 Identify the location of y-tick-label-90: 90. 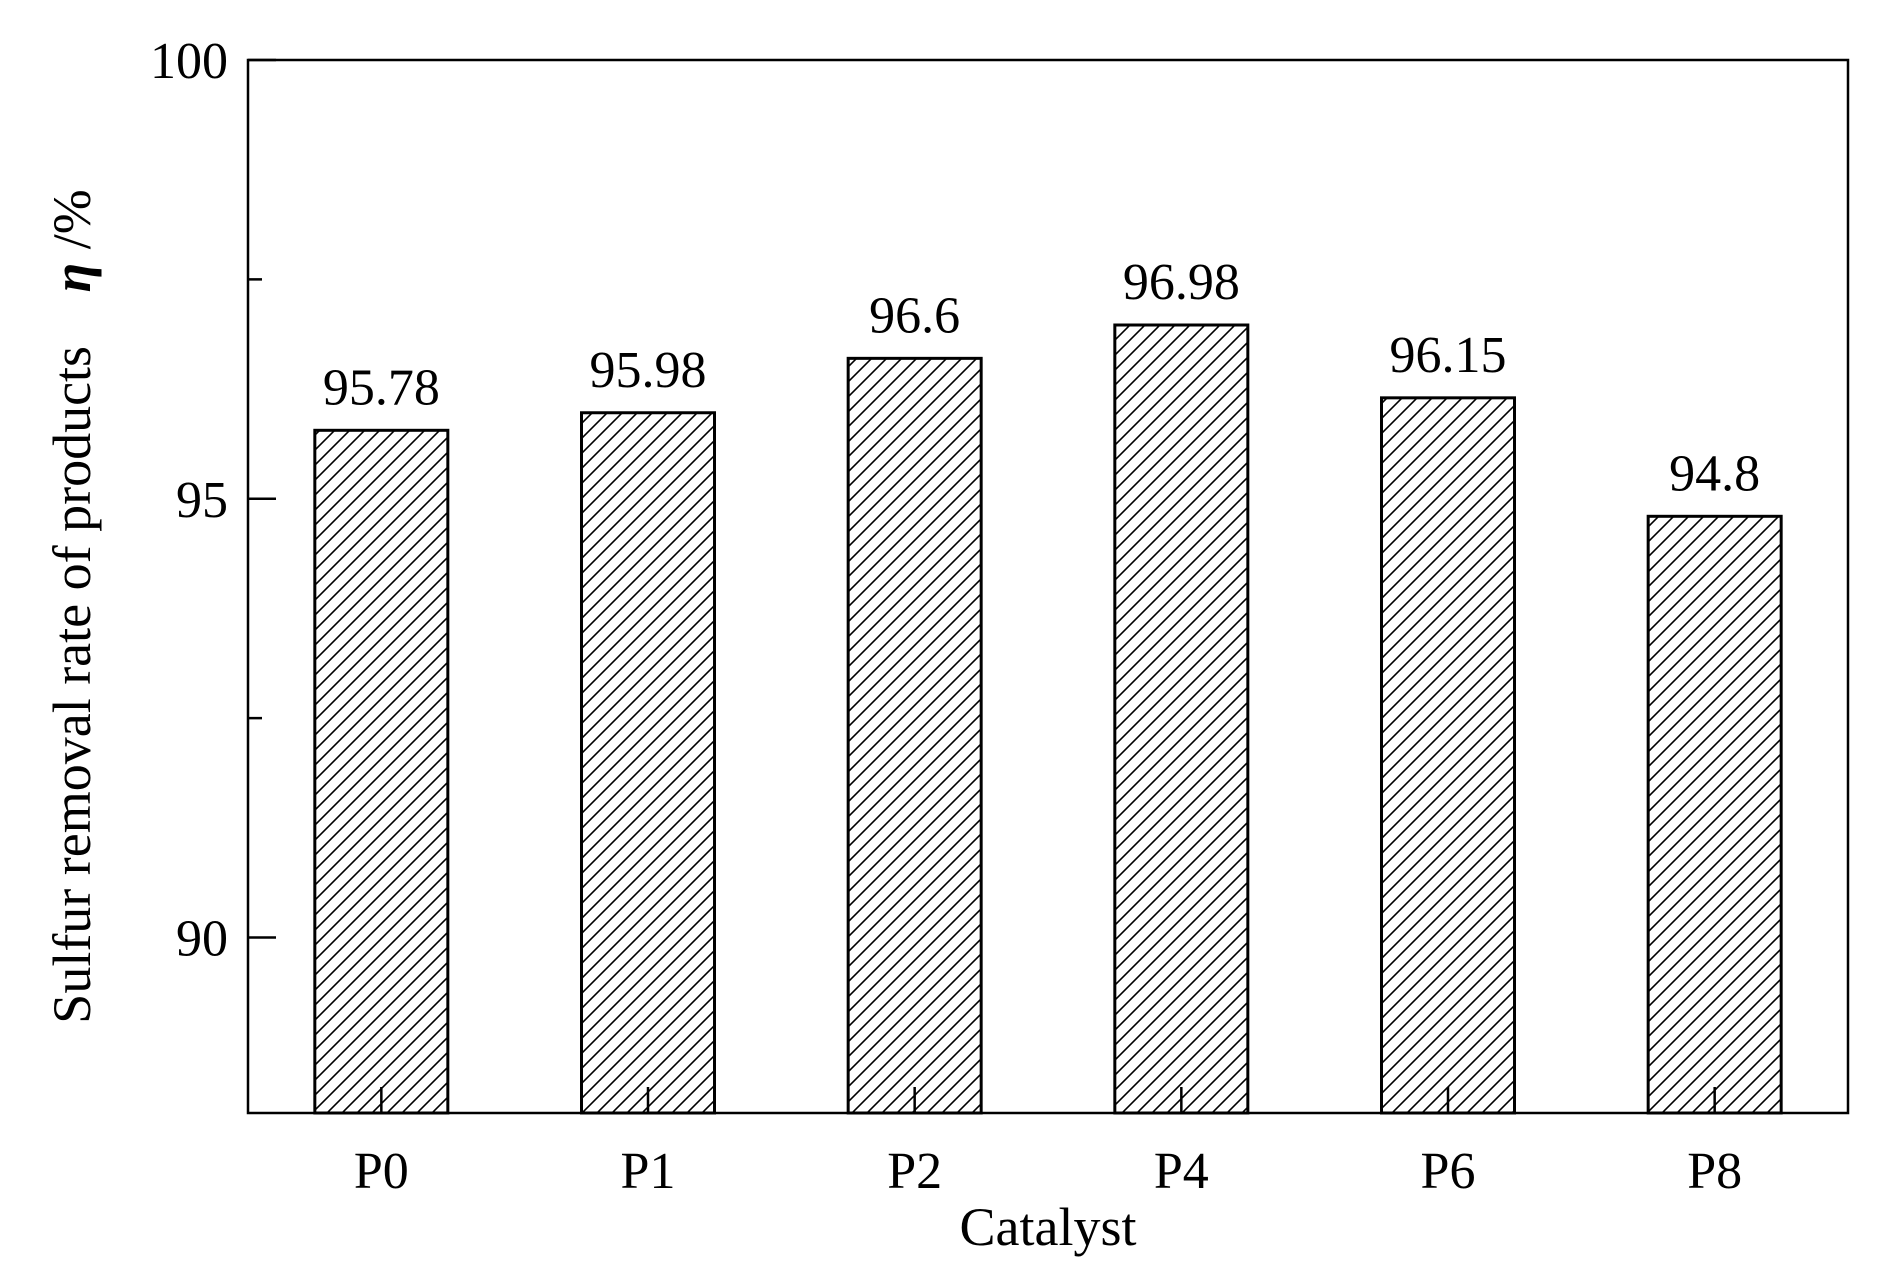
(202, 939).